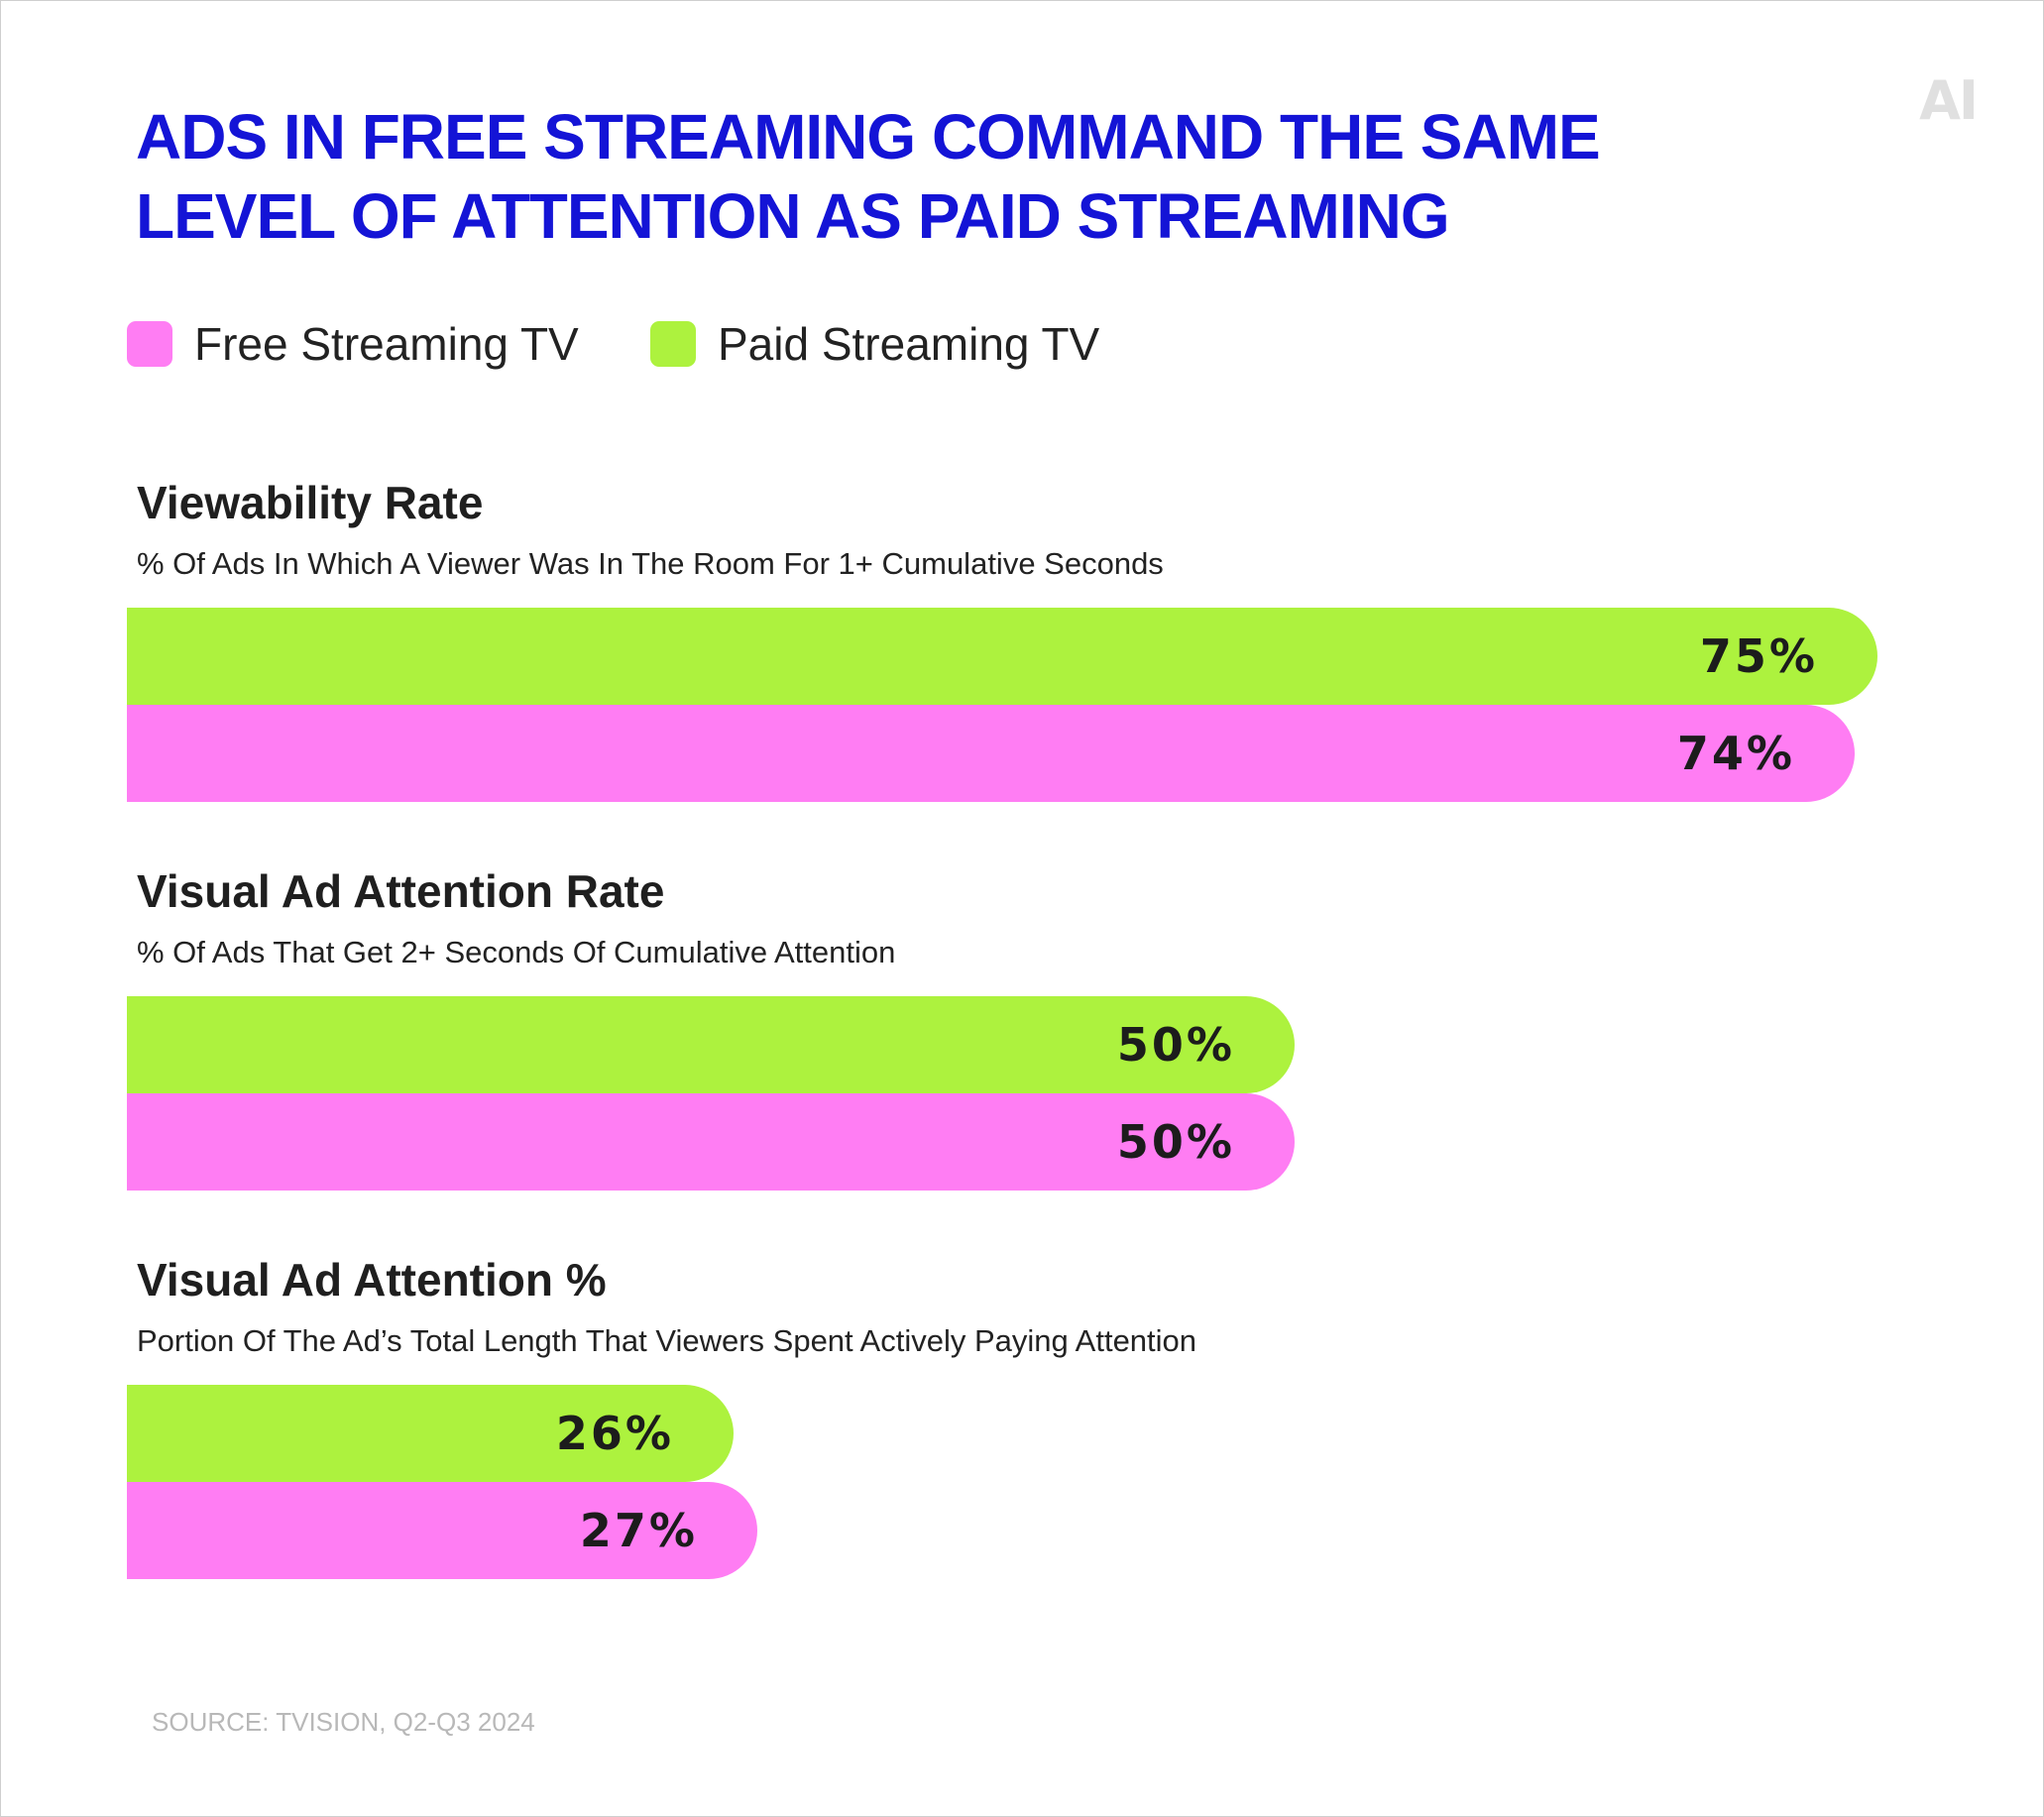 This screenshot has height=1817, width=2044. What do you see at coordinates (1002, 656) in the screenshot?
I see `bar-viewability-rate-paid: 75%` at bounding box center [1002, 656].